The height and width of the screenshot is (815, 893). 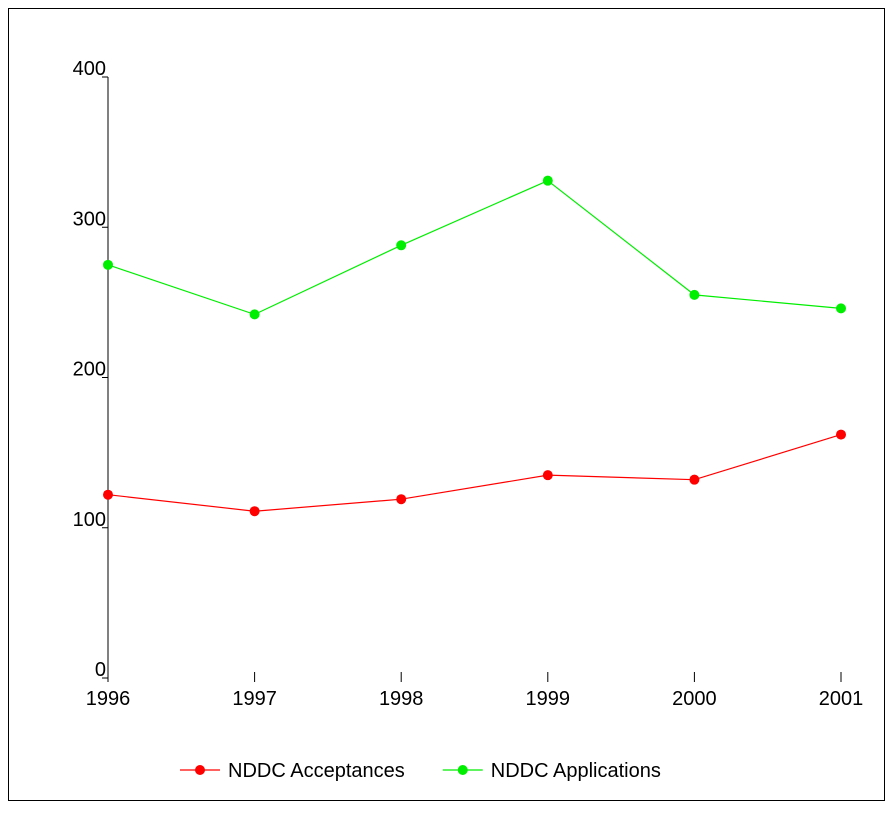 What do you see at coordinates (316, 771) in the screenshot?
I see `legend-label: NDDC Acceptances` at bounding box center [316, 771].